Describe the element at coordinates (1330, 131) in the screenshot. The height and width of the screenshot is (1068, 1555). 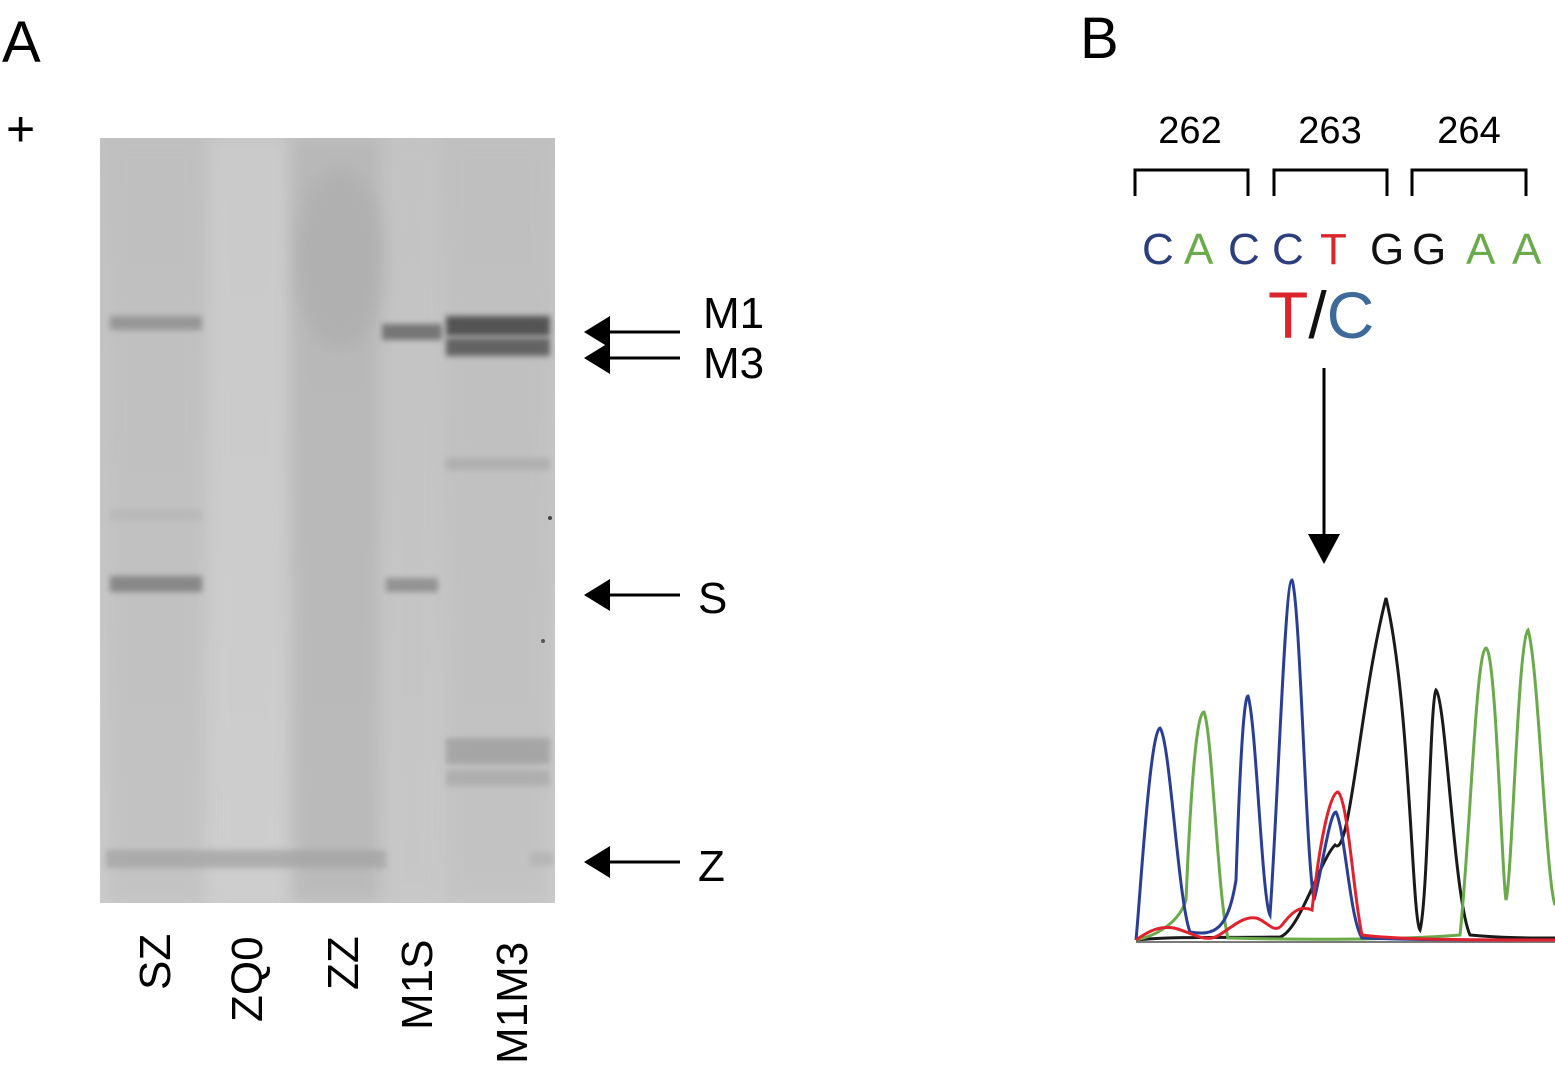
I see `codon-263: 263` at that location.